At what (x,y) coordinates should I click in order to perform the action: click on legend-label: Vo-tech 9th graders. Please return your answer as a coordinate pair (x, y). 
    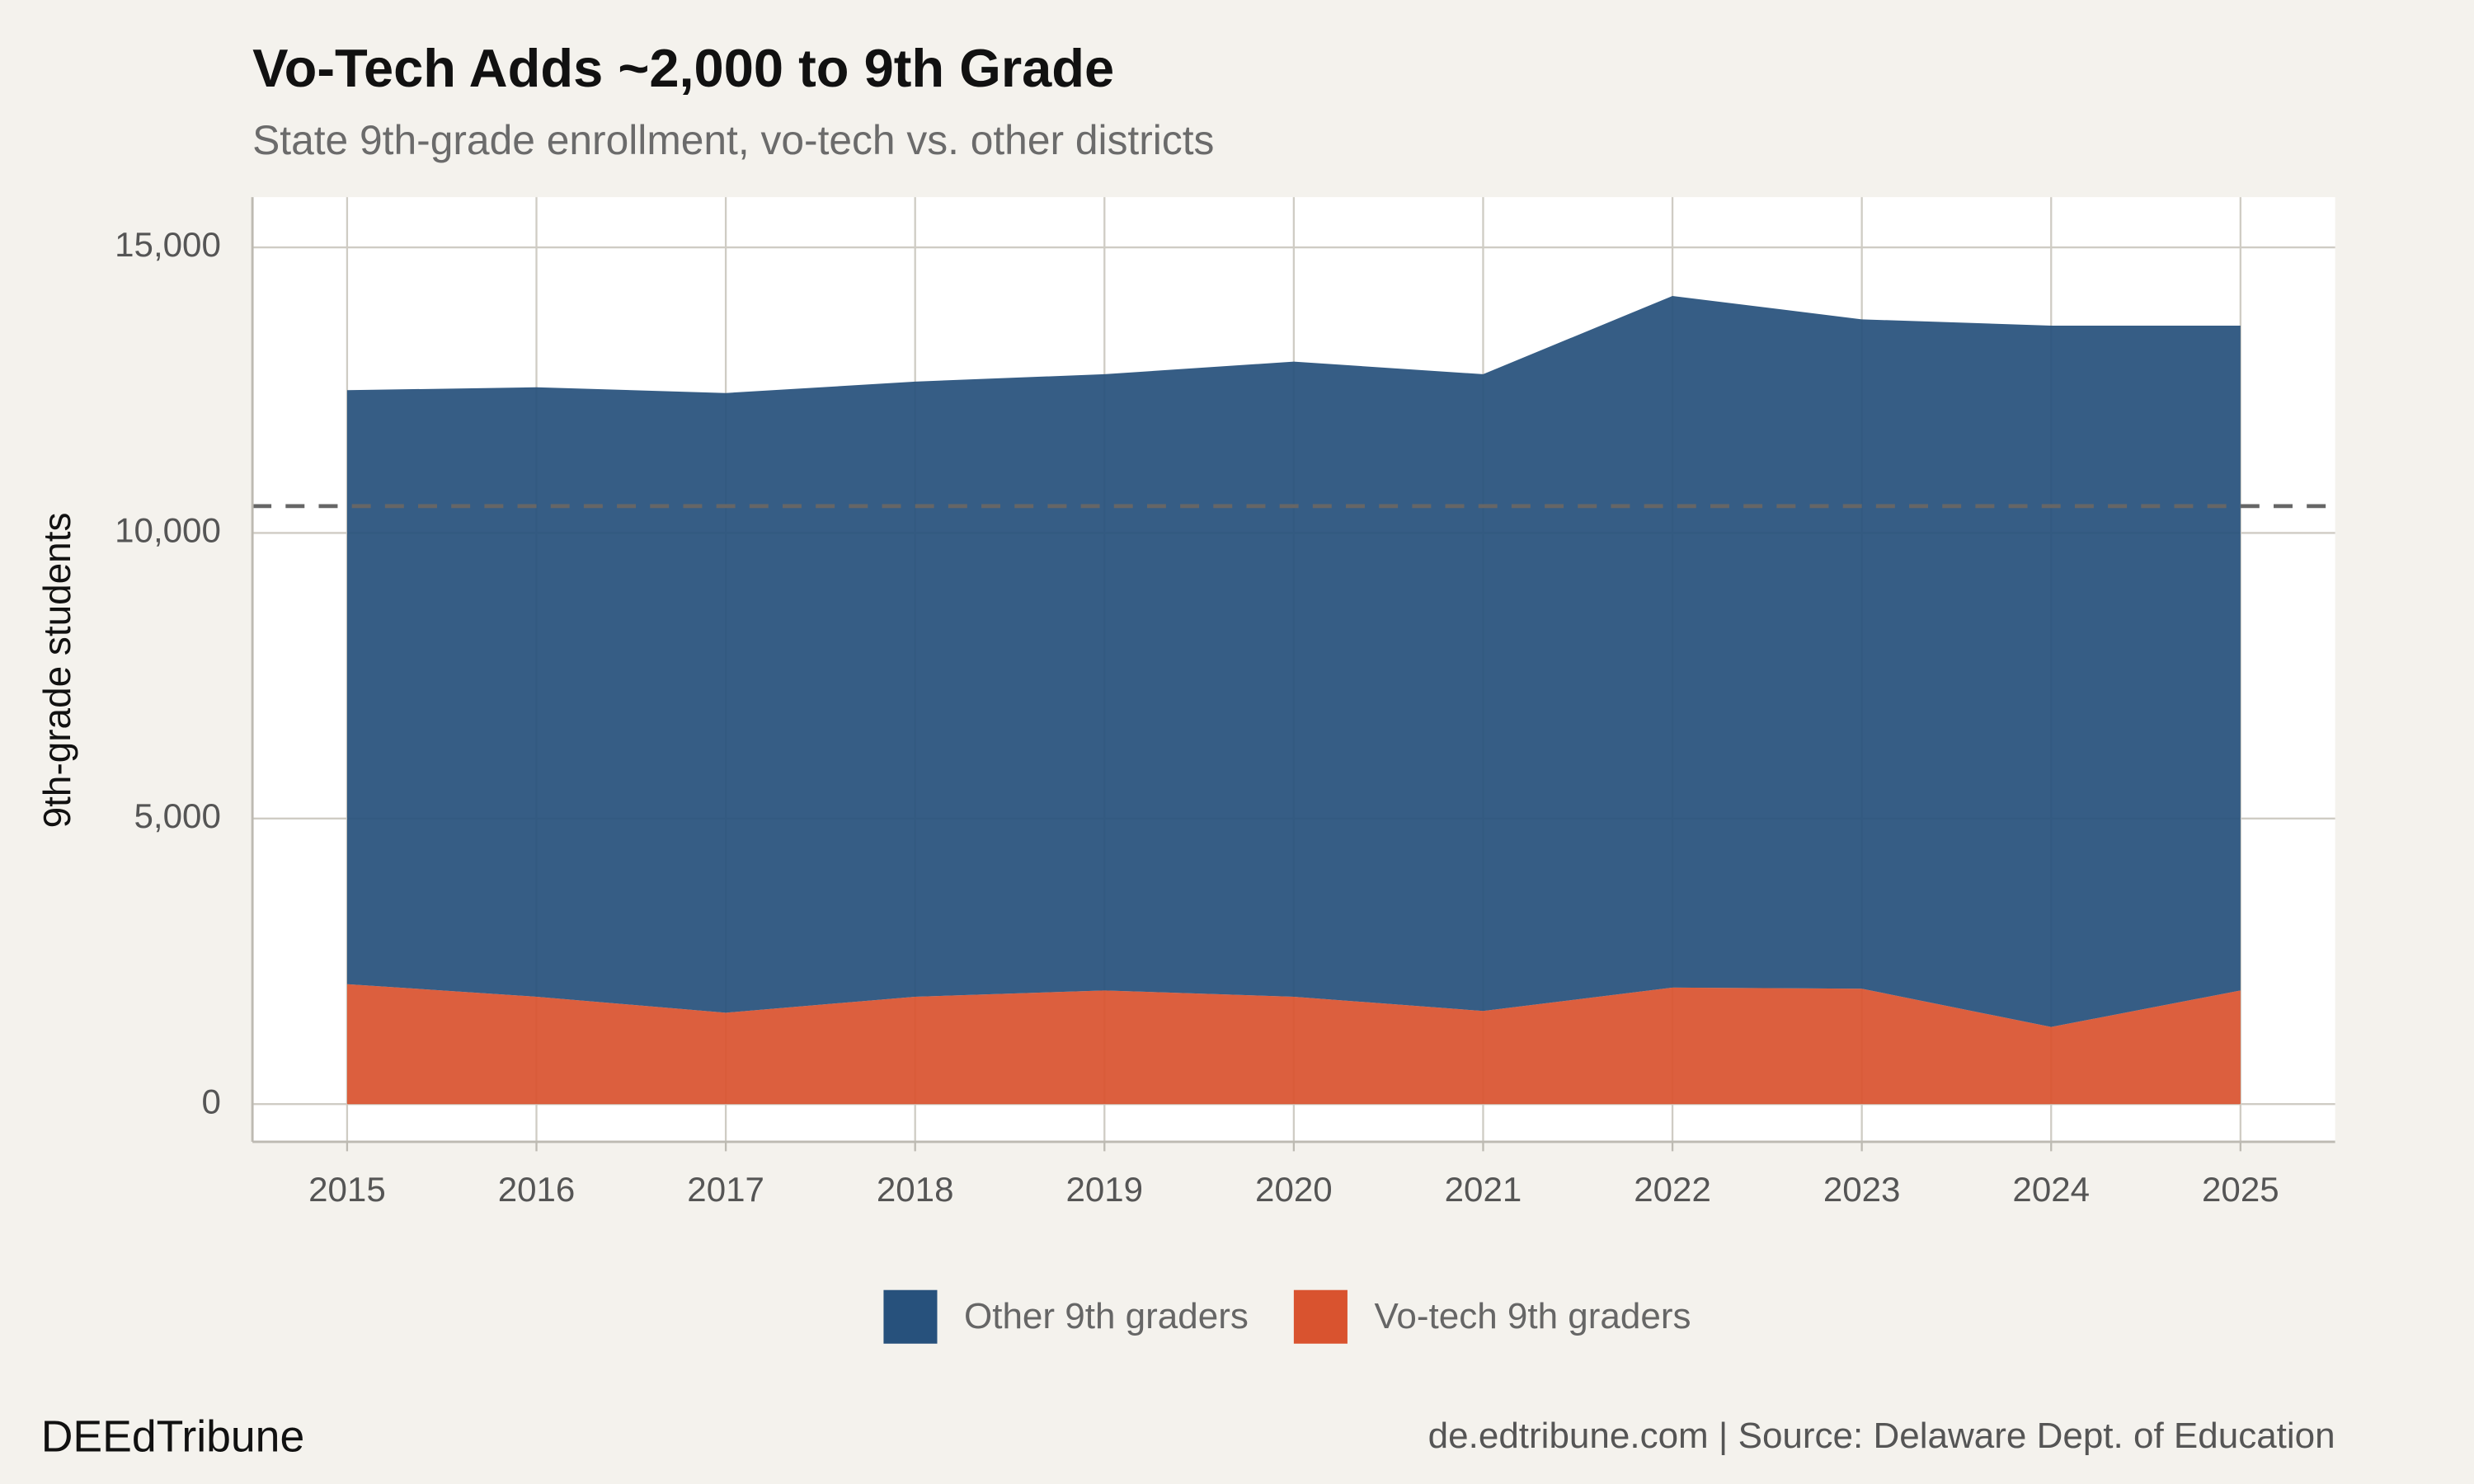
    Looking at the image, I should click on (1532, 1316).